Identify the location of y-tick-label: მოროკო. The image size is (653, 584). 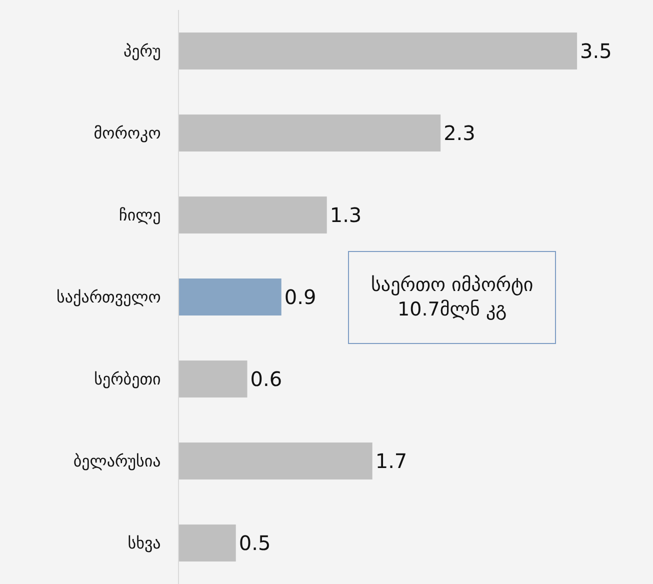
(127, 133).